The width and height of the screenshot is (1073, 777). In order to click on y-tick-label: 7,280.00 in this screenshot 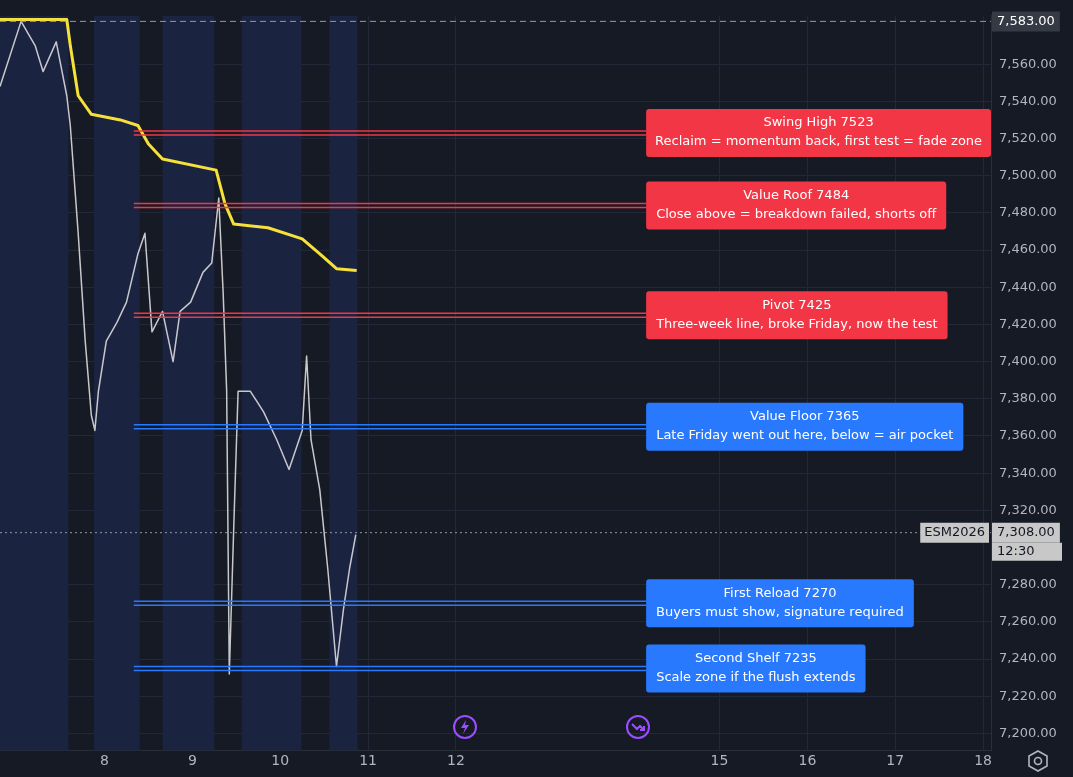, I will do `click(1028, 584)`.